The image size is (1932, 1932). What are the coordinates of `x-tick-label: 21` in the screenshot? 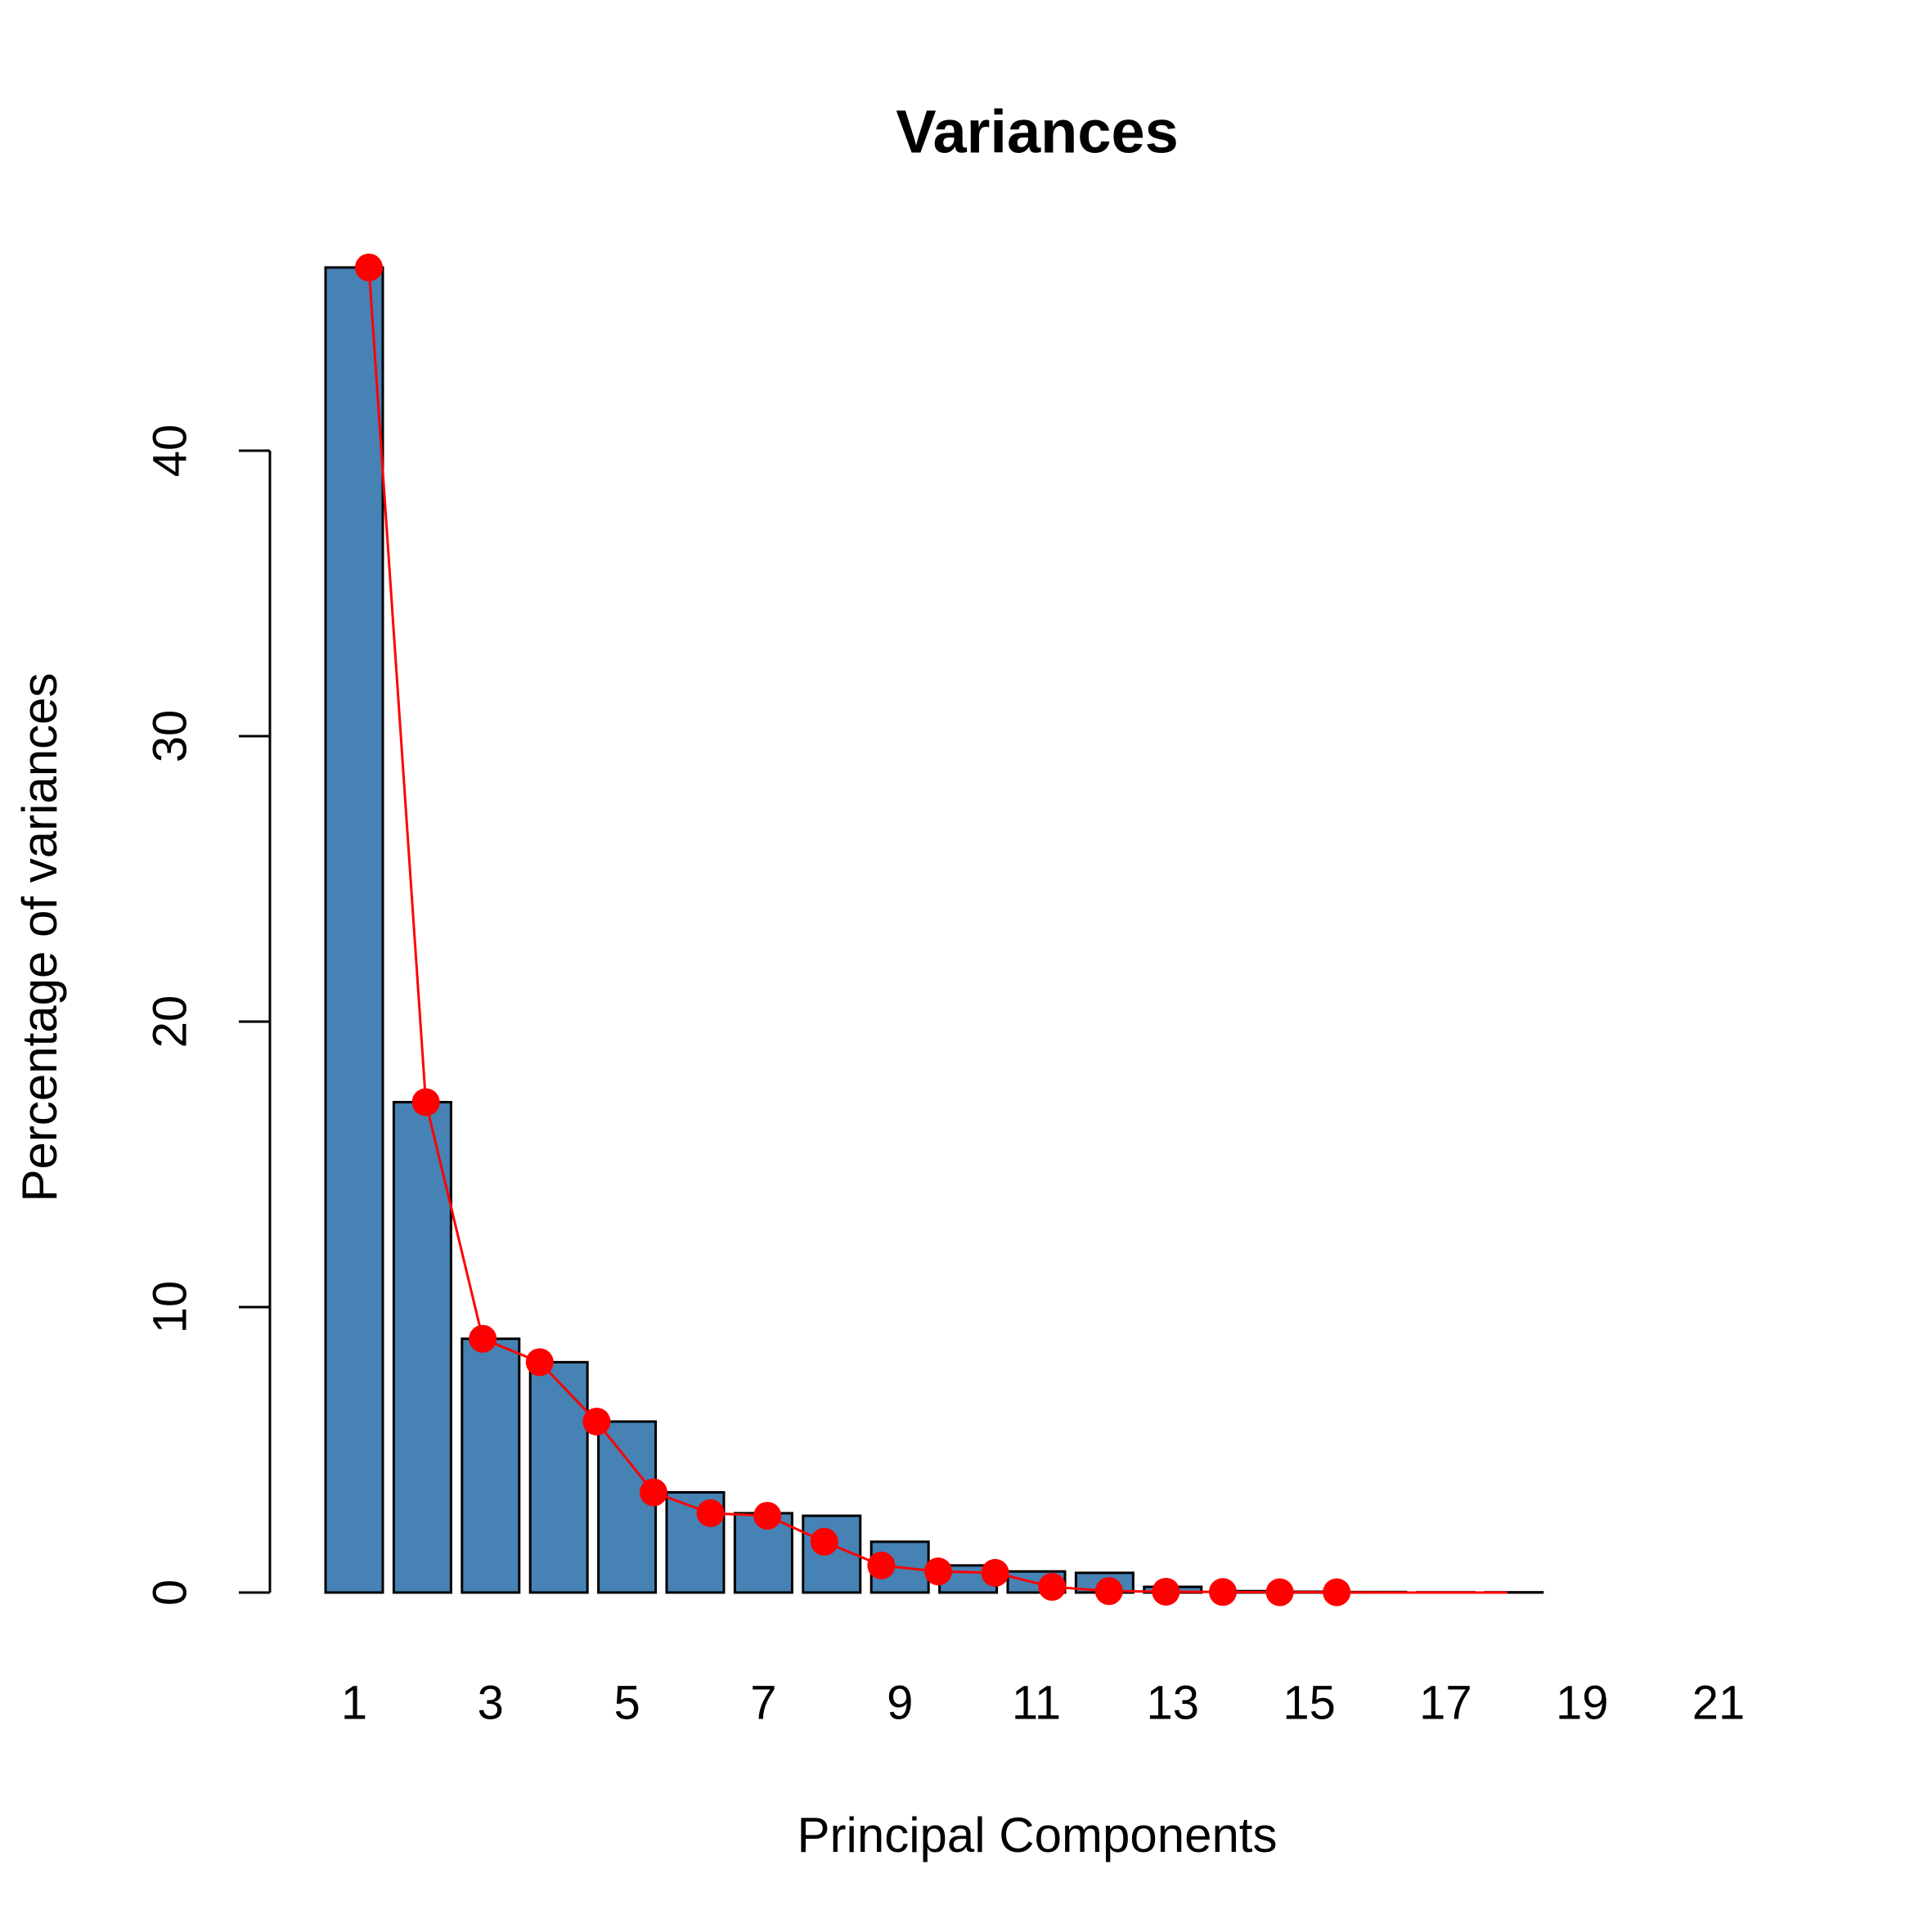 It's located at (1719, 1703).